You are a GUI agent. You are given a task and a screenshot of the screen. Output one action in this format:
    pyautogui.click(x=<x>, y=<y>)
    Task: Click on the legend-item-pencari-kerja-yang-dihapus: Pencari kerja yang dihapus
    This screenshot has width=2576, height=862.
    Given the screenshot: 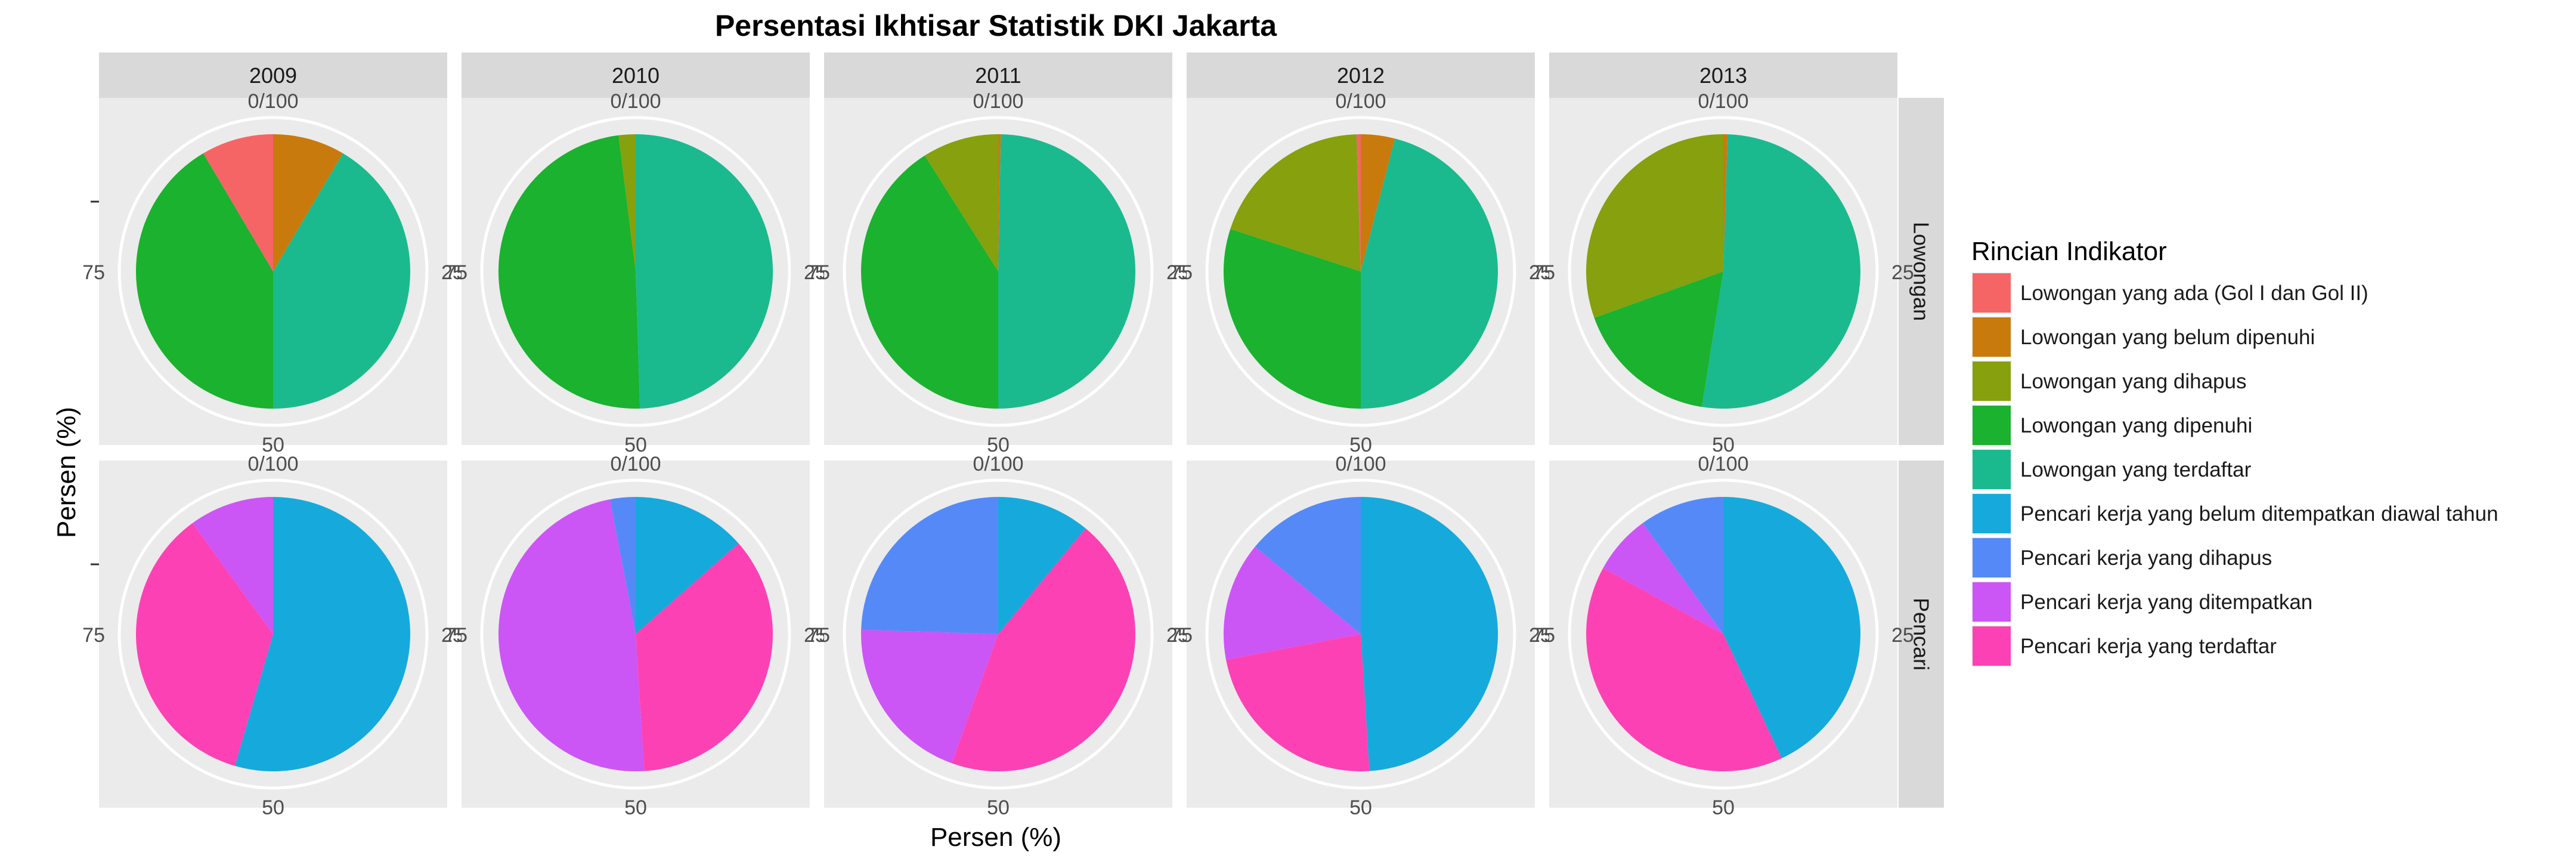 What is the action you would take?
    pyautogui.click(x=2122, y=558)
    